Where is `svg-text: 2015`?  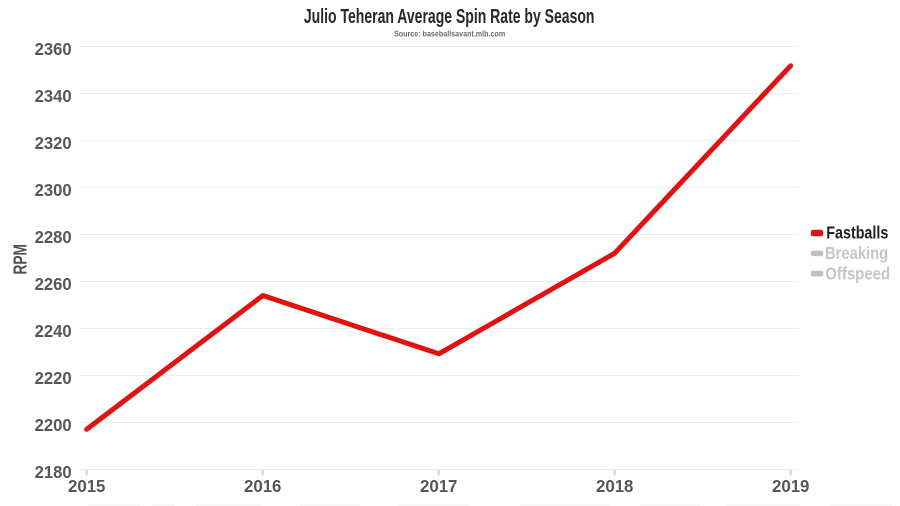 svg-text: 2015 is located at coordinates (87, 486).